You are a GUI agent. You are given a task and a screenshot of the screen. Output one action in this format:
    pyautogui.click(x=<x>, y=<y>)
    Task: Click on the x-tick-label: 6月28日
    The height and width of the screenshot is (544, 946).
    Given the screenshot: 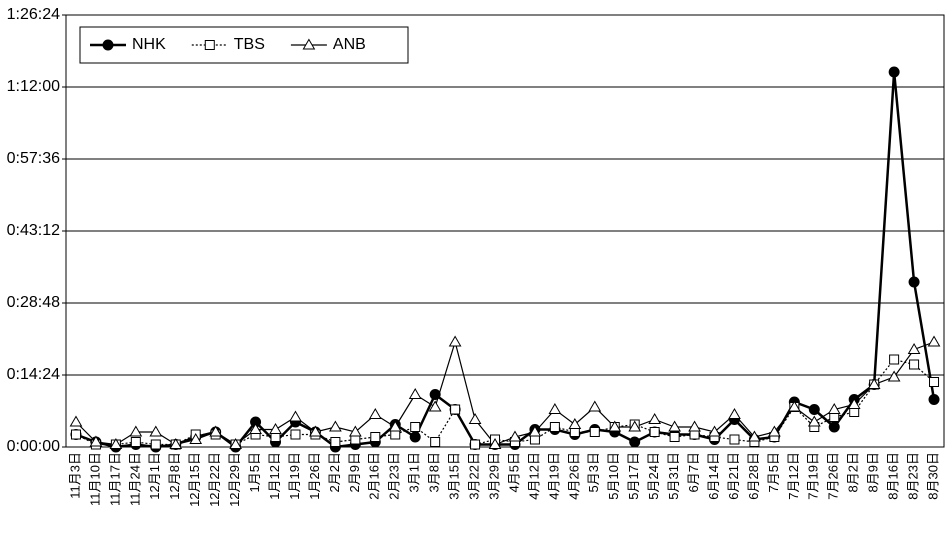 What is the action you would take?
    pyautogui.click(x=753, y=476)
    